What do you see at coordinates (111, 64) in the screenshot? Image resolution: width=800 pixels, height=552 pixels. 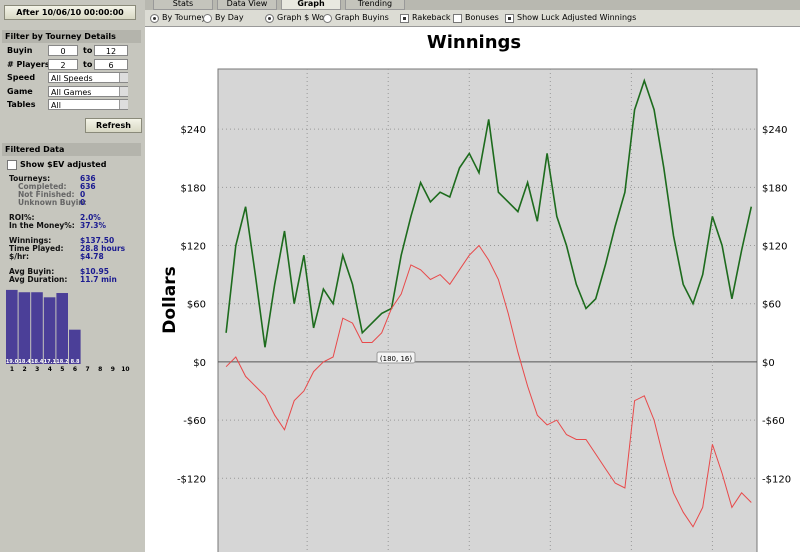 I see `range-to: 6` at bounding box center [111, 64].